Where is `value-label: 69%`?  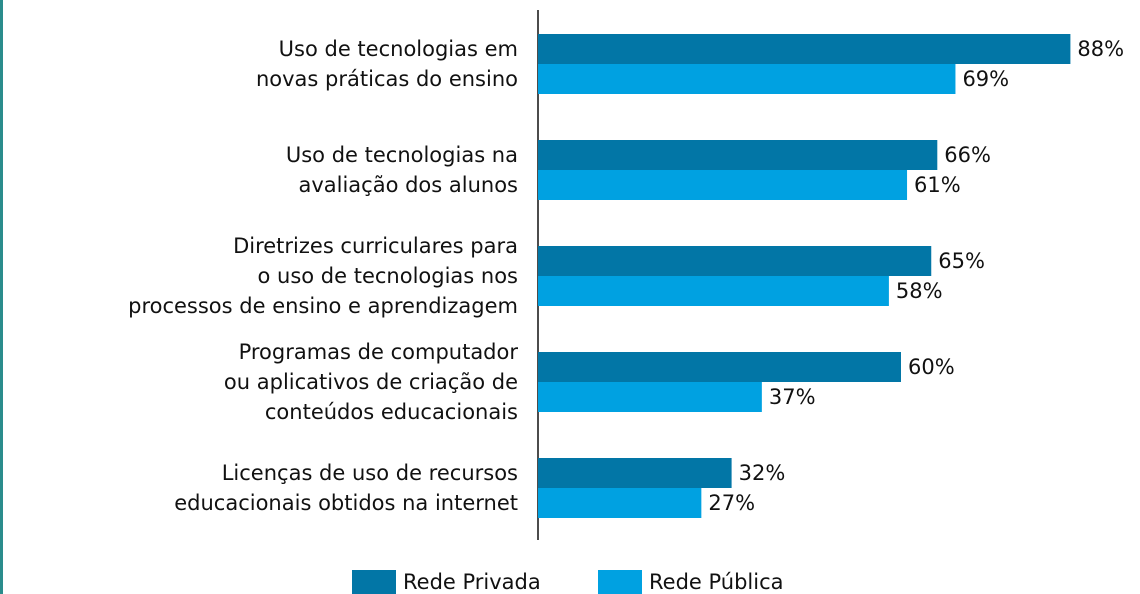 value-label: 69% is located at coordinates (985, 79).